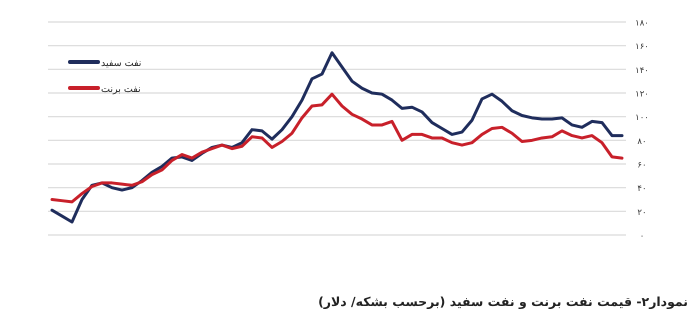 This screenshot has width=696, height=321. I want to click on y-tick-label: ۱۰۰, so click(642, 118).